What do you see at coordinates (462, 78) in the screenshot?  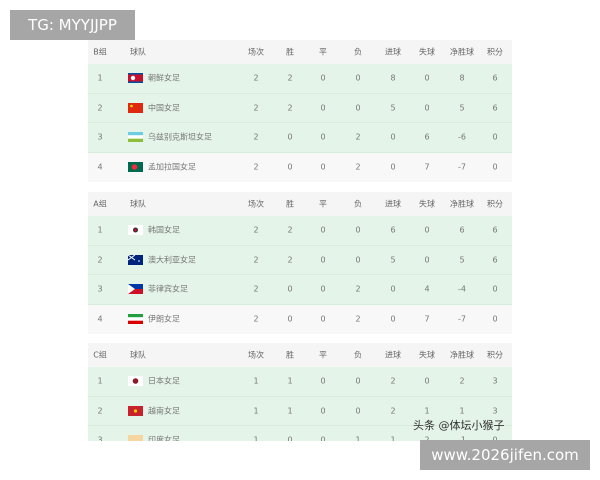 I see `stat-gd: 8` at bounding box center [462, 78].